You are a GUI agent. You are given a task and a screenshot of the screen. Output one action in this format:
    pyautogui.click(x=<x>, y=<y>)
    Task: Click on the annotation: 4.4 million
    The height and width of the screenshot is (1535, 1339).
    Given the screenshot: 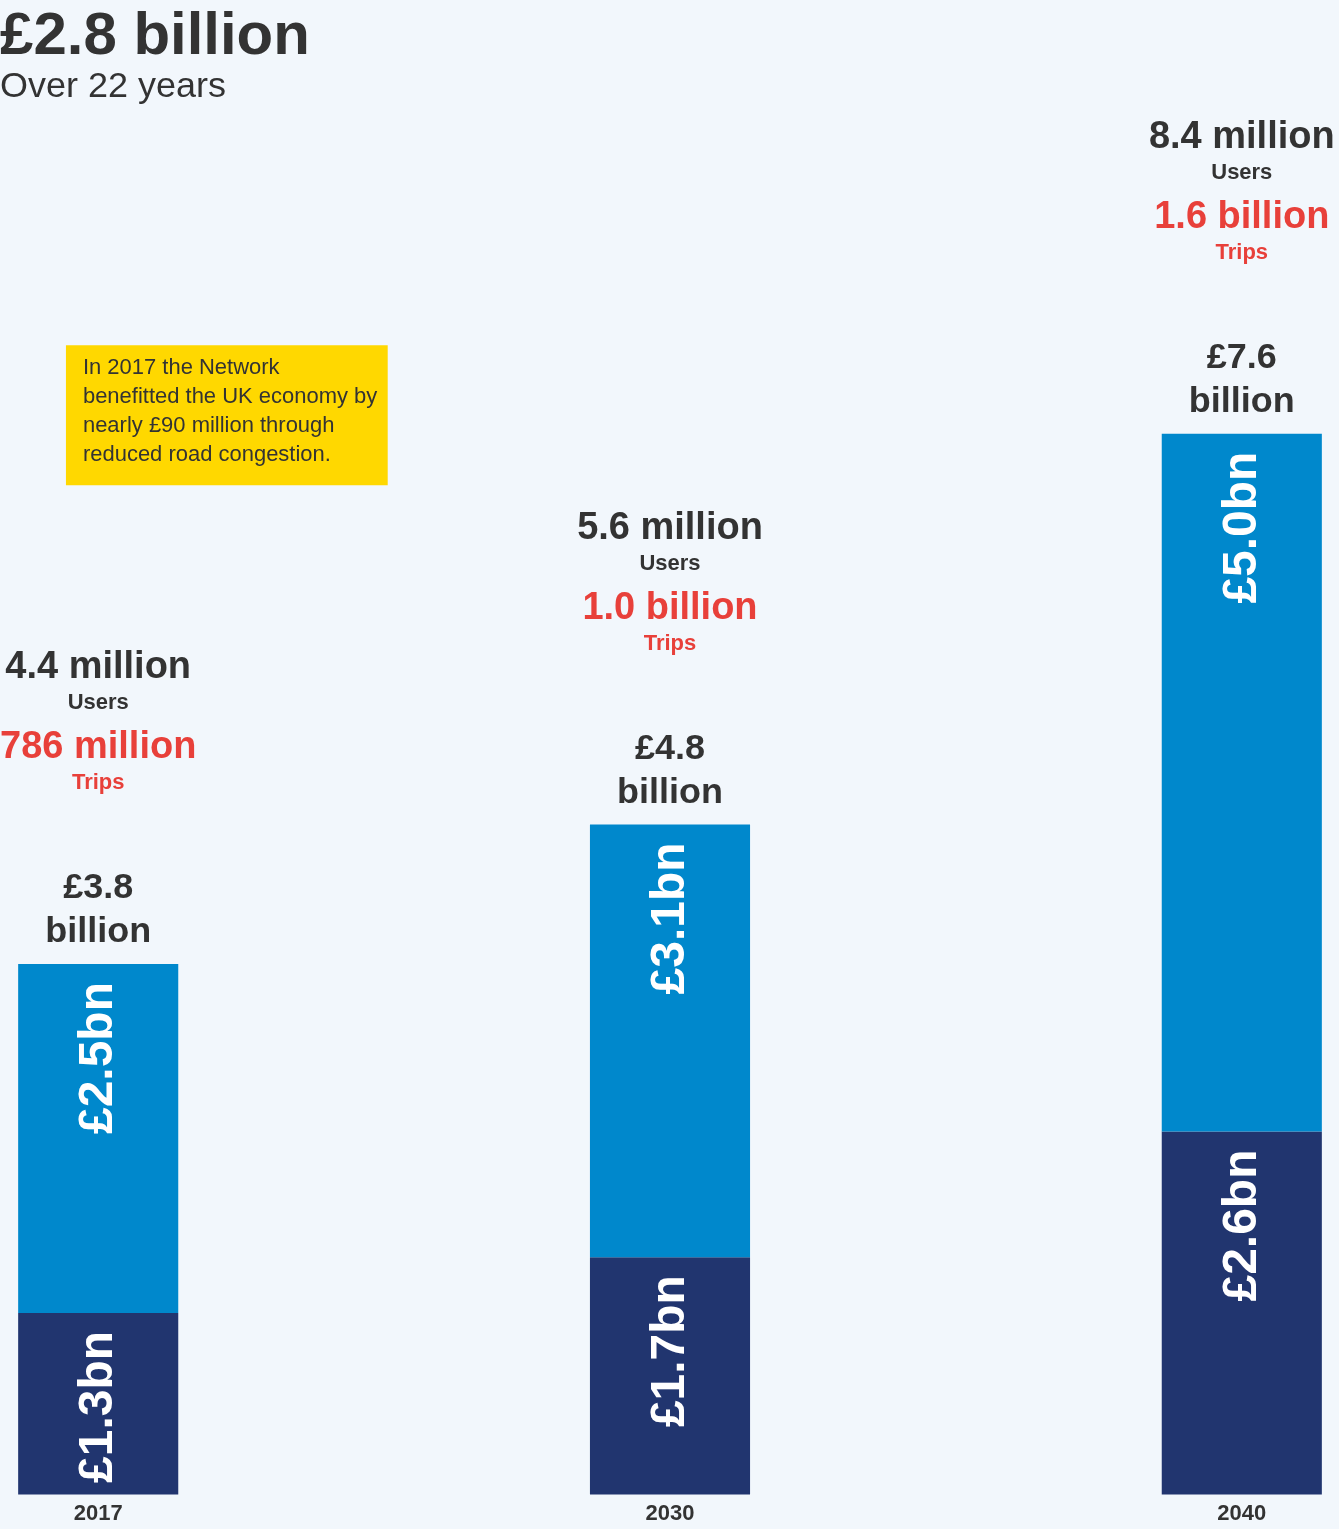 What is the action you would take?
    pyautogui.click(x=98, y=665)
    